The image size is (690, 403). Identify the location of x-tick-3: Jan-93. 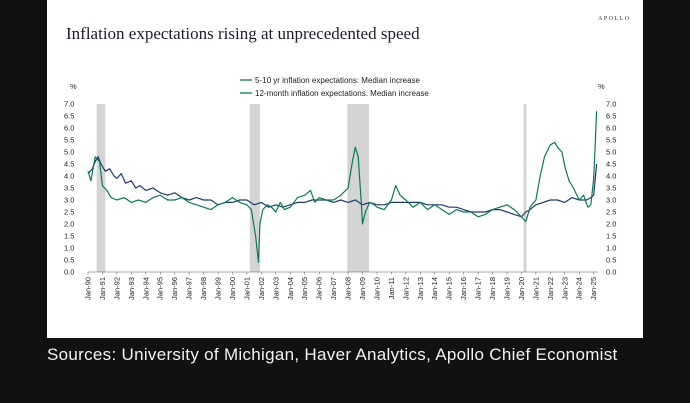
(131, 288).